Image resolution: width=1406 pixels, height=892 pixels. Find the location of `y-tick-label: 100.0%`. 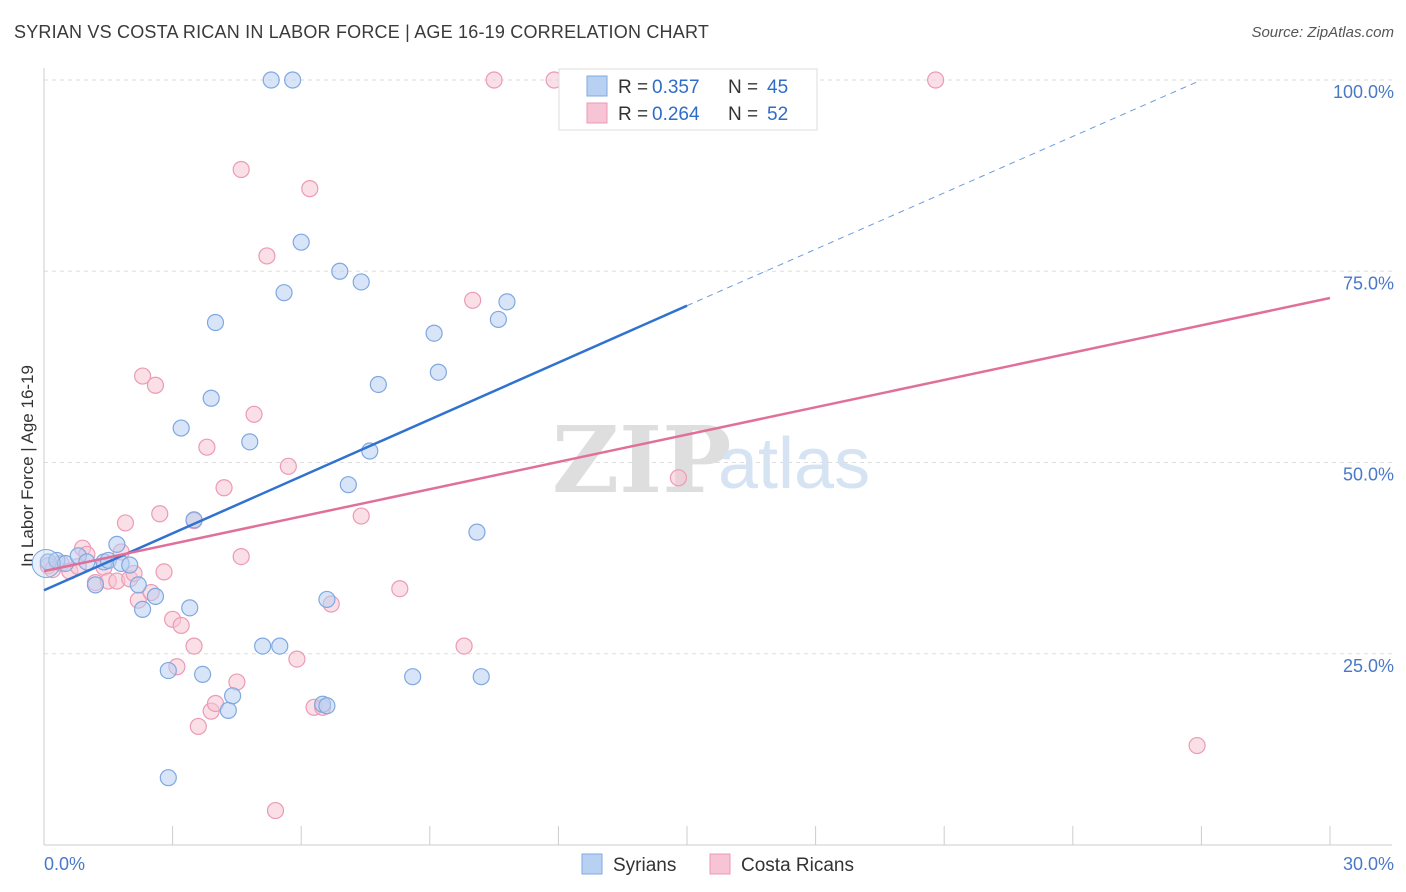

y-tick-label: 100.0% is located at coordinates (1363, 92).